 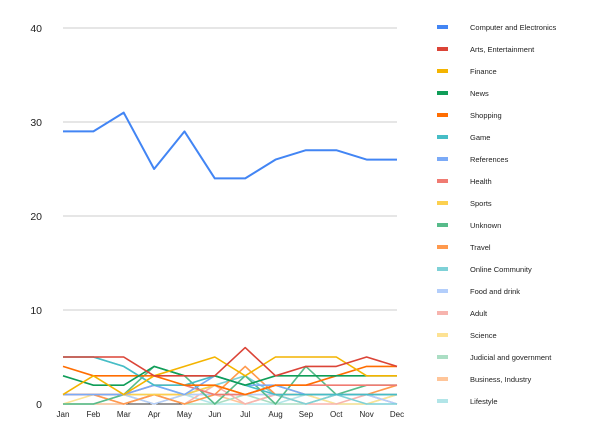 I want to click on legend-label: Science, so click(x=483, y=335).